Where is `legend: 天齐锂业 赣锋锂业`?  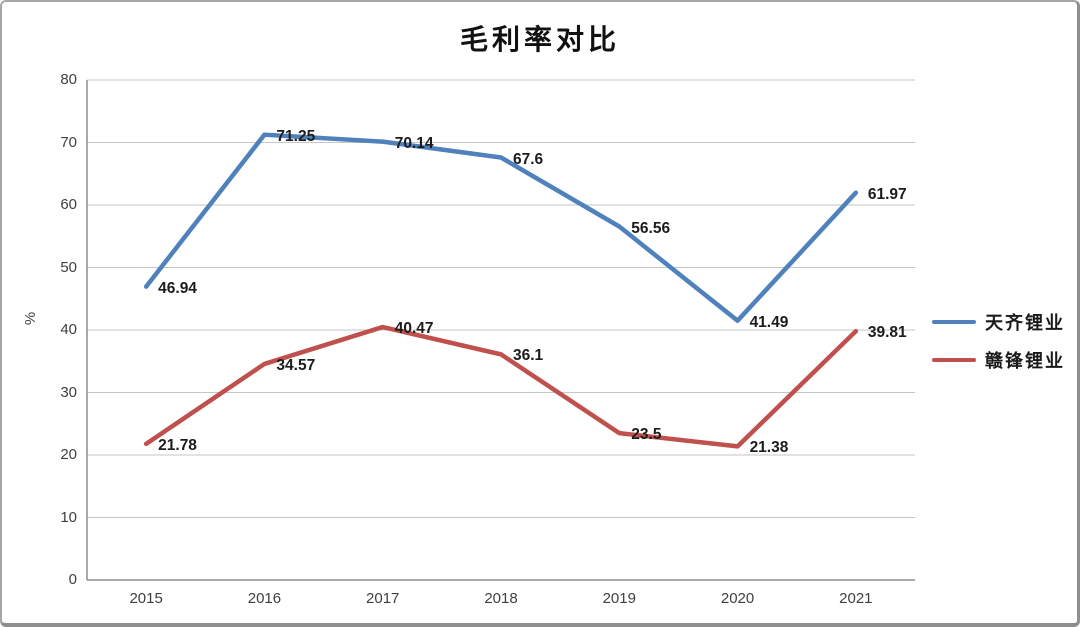
legend: 天齐锂业 赣锋锂业 is located at coordinates (998, 341).